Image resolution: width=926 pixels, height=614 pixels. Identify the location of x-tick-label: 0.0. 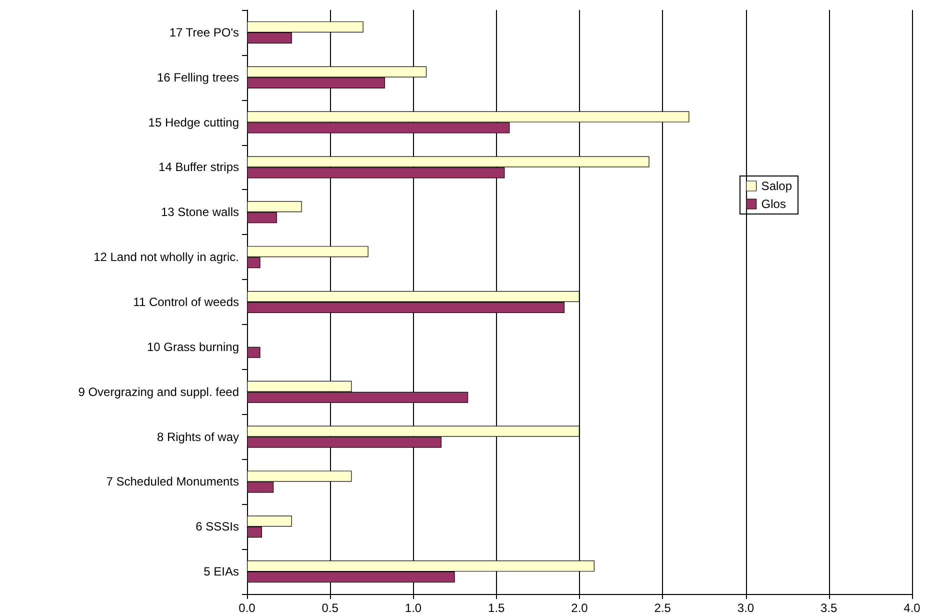
(247, 607).